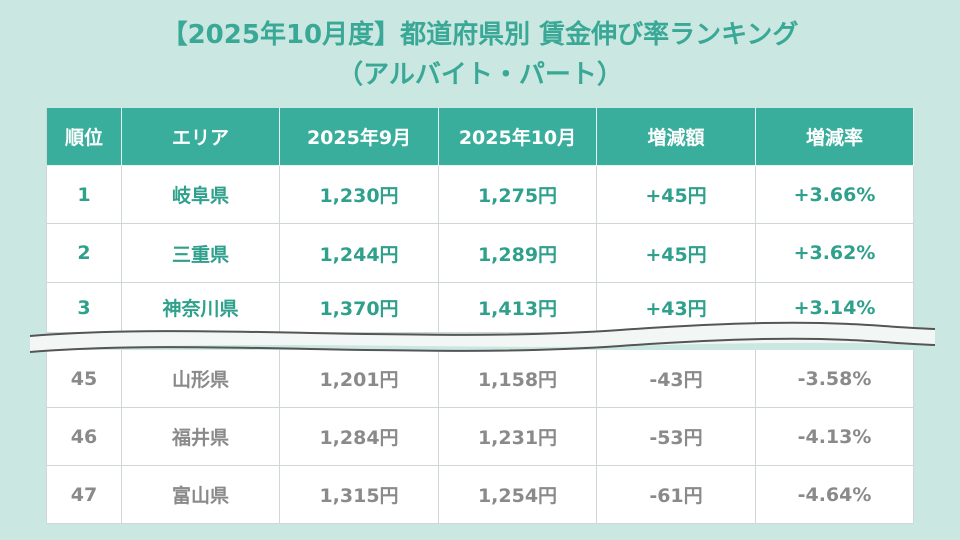 The image size is (960, 540). What do you see at coordinates (676, 379) in the screenshot?
I see `table-cell: -43円` at bounding box center [676, 379].